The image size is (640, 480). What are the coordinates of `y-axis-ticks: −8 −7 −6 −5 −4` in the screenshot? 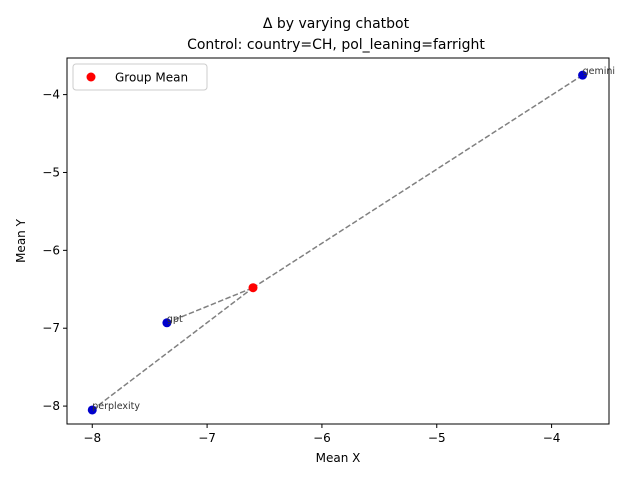 It's located at (54, 250).